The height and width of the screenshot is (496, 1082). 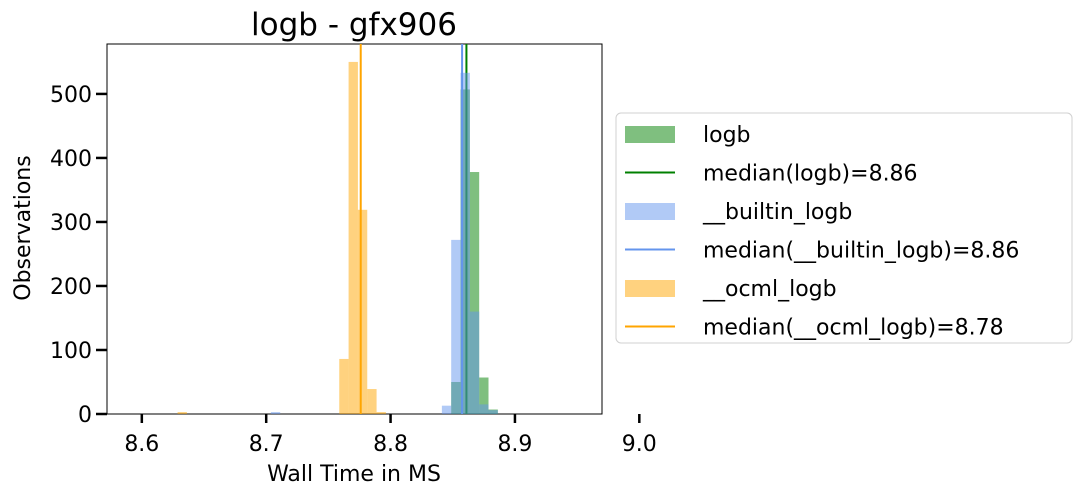 I want to click on legend-label: median(__builtin_logb)=8.86, so click(x=861, y=251).